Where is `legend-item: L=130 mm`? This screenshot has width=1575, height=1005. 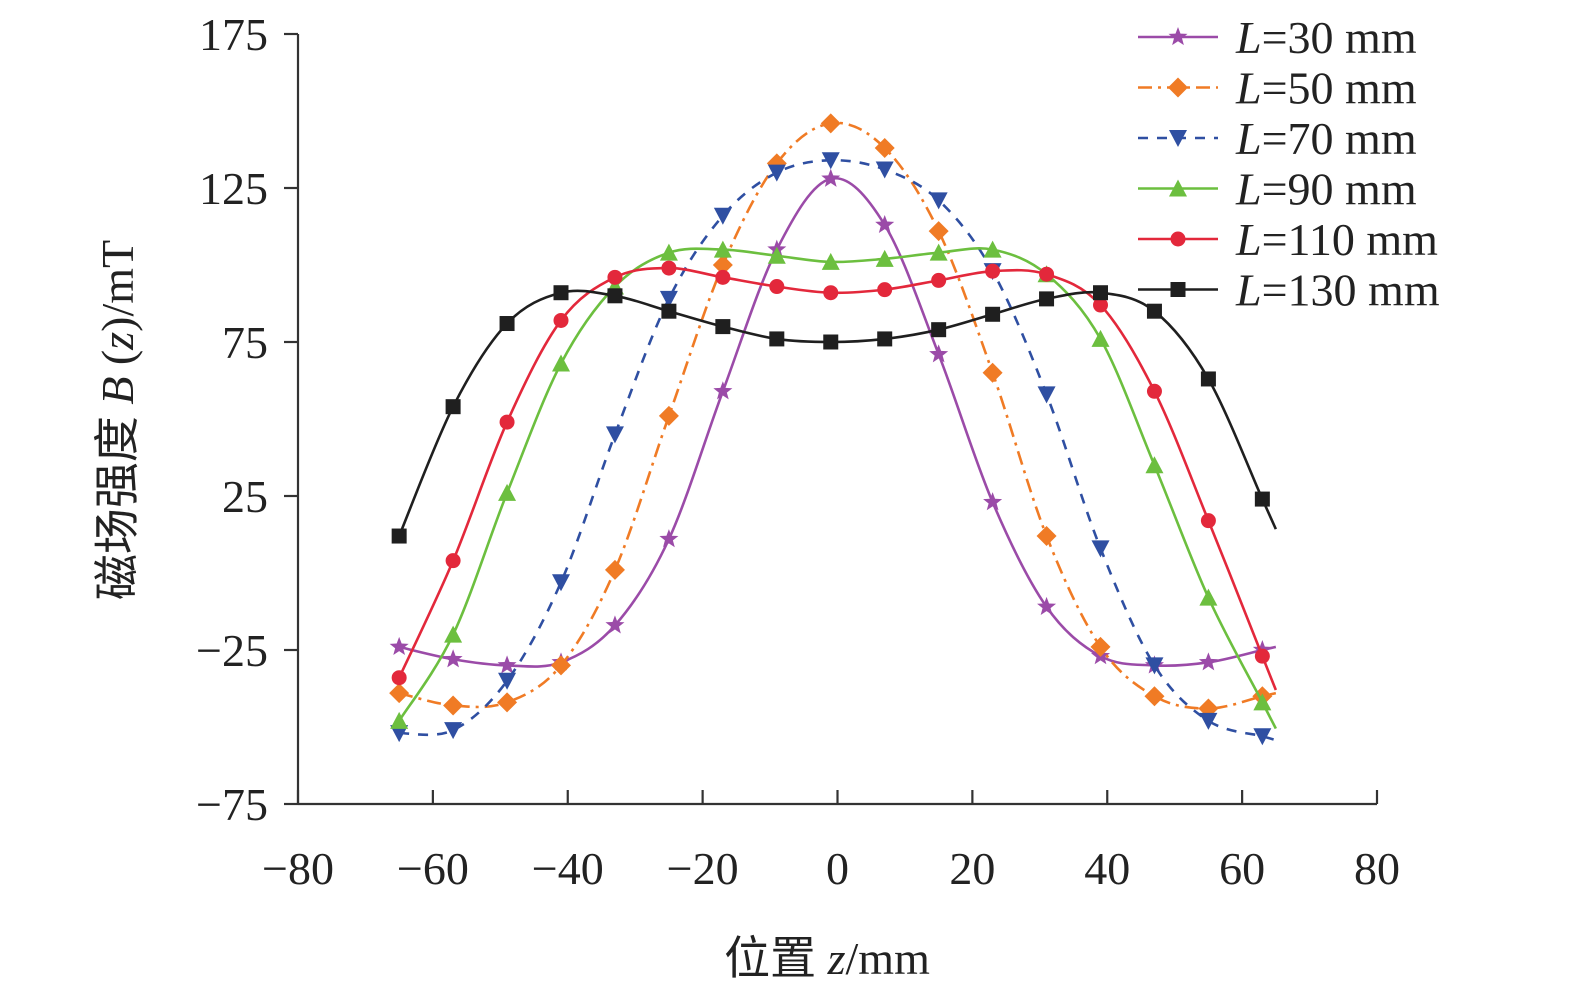 legend-item: L=130 mm is located at coordinates (1289, 290).